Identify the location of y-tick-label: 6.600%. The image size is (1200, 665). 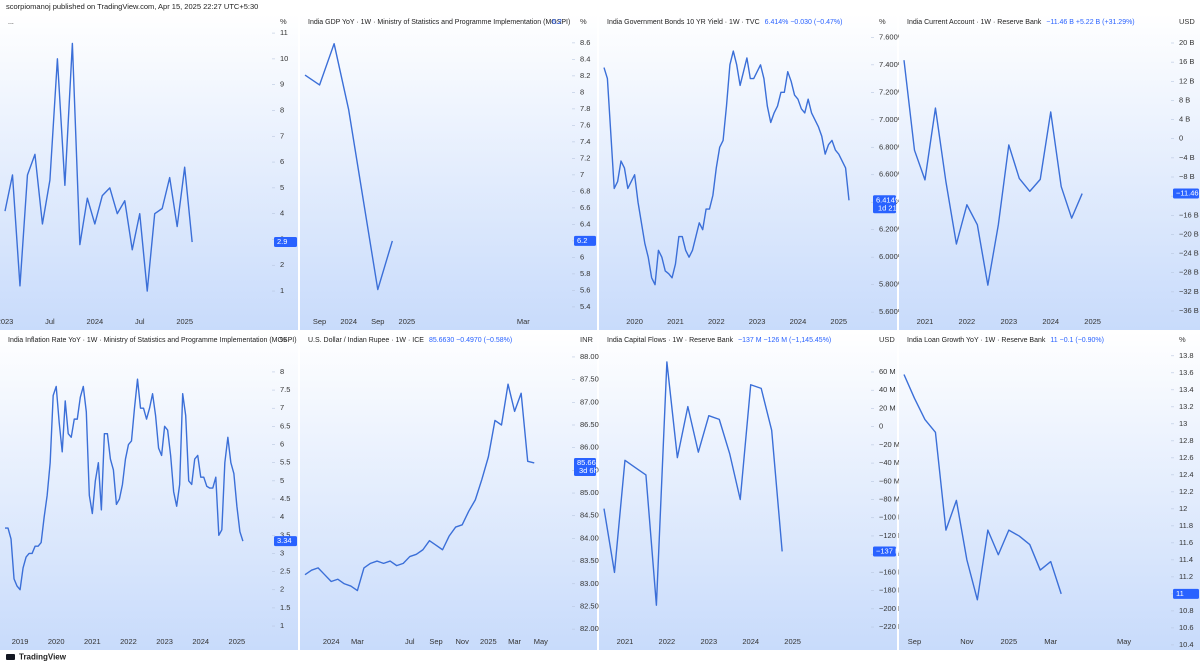
(892, 174).